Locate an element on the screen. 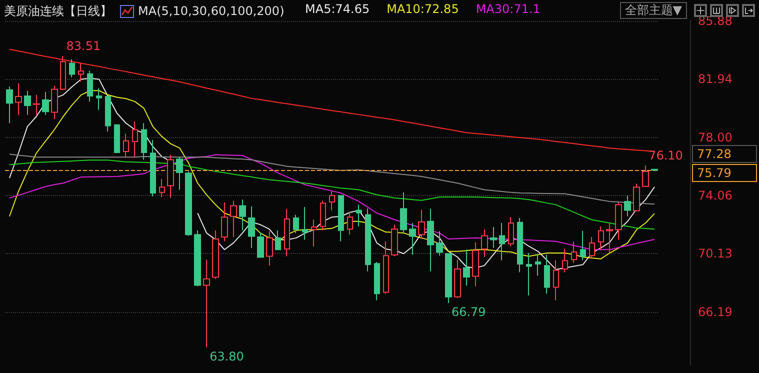 The height and width of the screenshot is (373, 759). text: 77.28 is located at coordinates (724, 154).